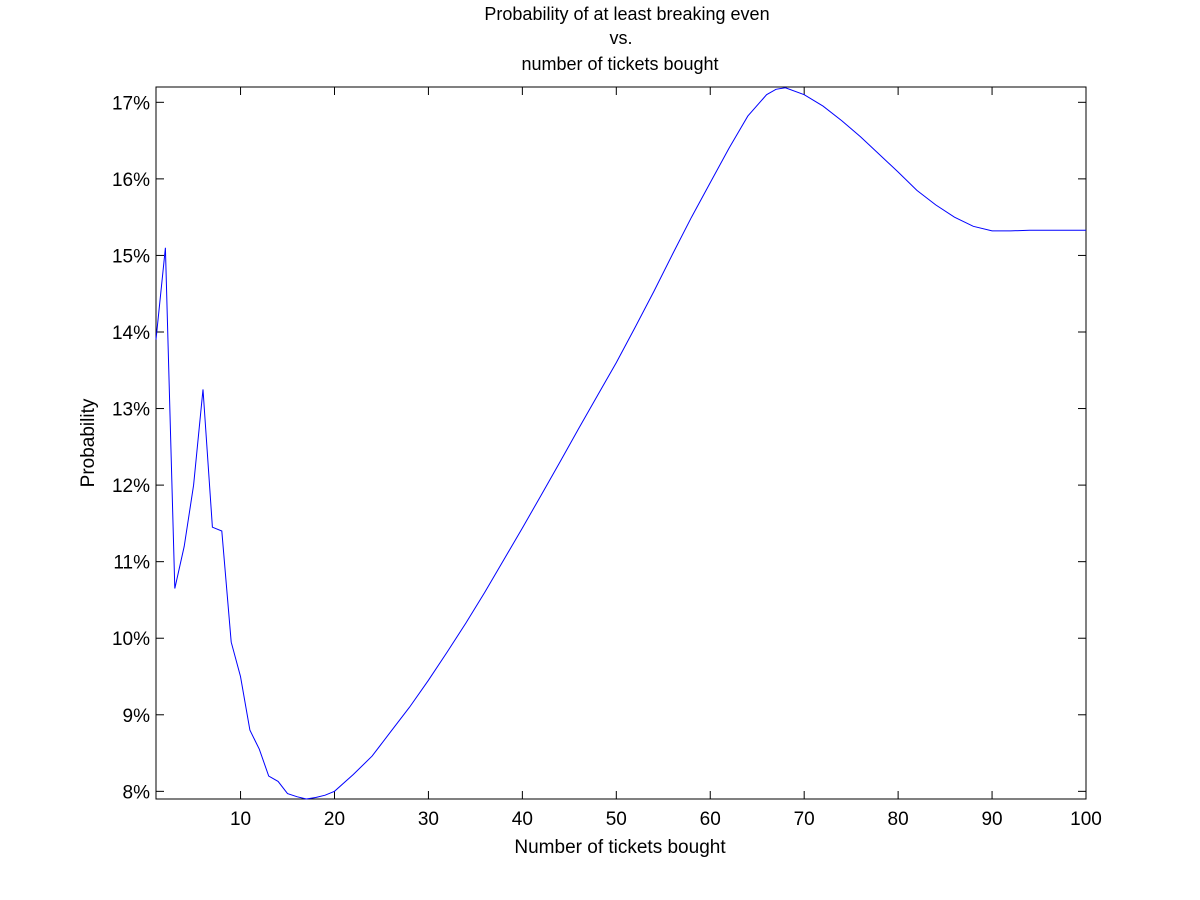 The height and width of the screenshot is (900, 1200). Describe the element at coordinates (626, 14) in the screenshot. I see `chart-title-line-1: Probability of at least breaking even` at that location.